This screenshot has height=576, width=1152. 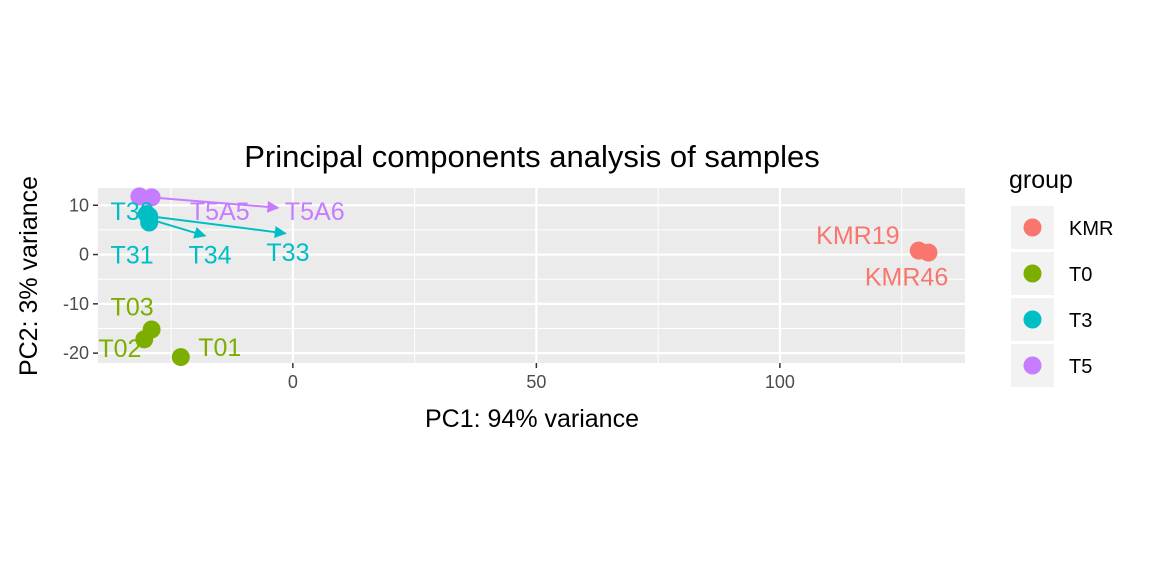 I want to click on legend-key-kmr, so click(x=1032, y=227).